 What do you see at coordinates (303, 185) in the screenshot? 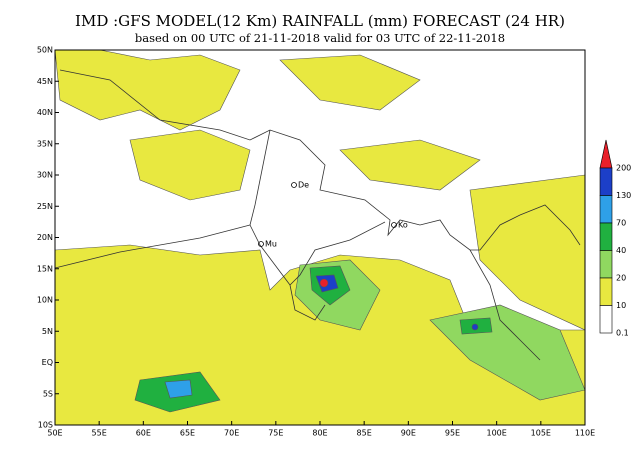
I see `city-label: De` at bounding box center [303, 185].